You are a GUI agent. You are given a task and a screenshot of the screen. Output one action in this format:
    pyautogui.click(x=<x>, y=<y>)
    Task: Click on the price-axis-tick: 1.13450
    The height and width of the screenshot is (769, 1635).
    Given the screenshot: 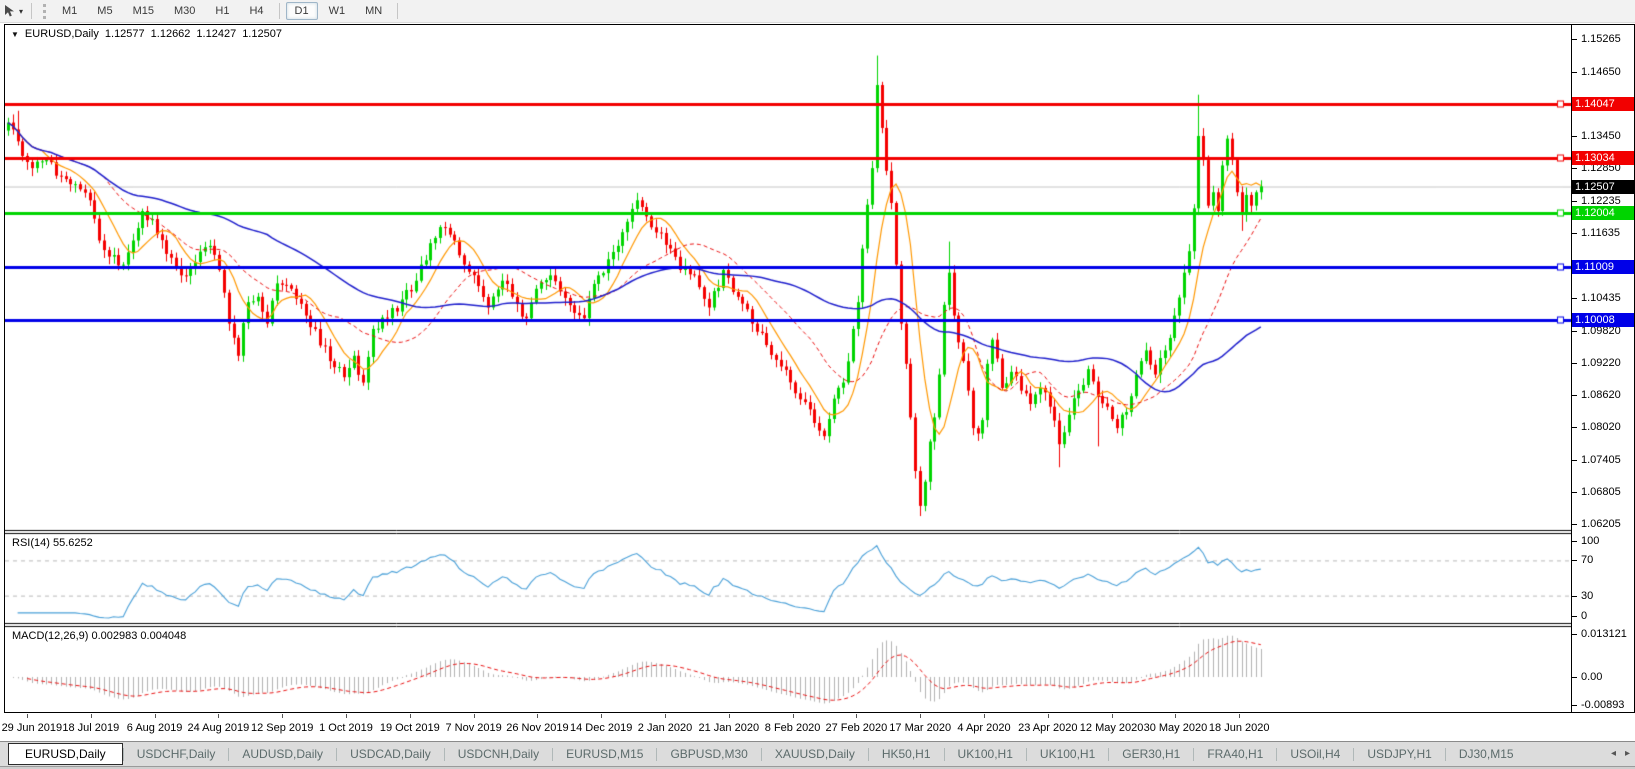 What is the action you would take?
    pyautogui.click(x=1596, y=135)
    